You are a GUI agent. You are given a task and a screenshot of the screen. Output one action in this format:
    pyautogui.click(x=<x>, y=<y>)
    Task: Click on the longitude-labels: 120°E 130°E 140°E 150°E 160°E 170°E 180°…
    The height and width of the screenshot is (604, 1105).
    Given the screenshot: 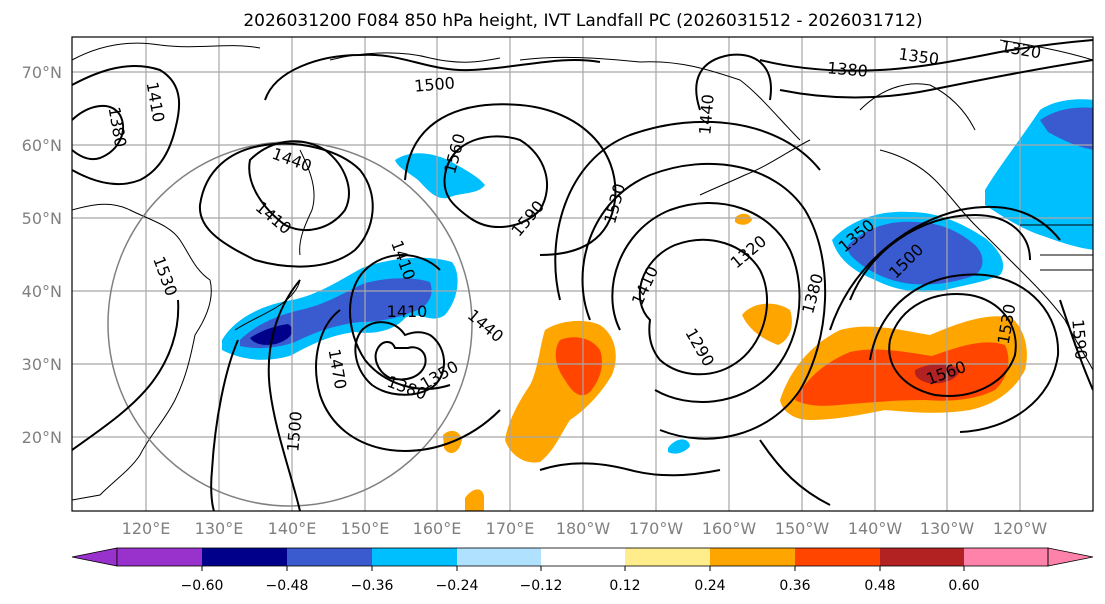 What is the action you would take?
    pyautogui.click(x=585, y=528)
    